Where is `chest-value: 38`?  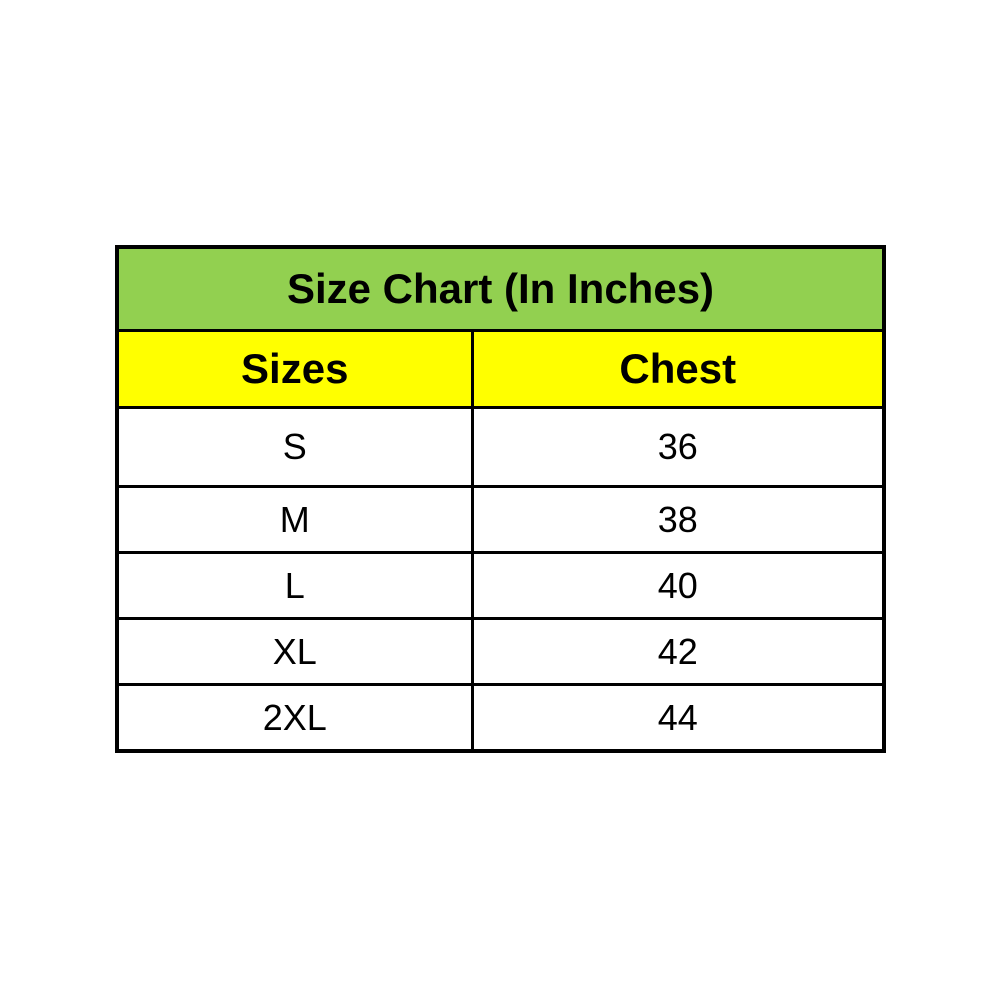
chest-value: 38 is located at coordinates (678, 519).